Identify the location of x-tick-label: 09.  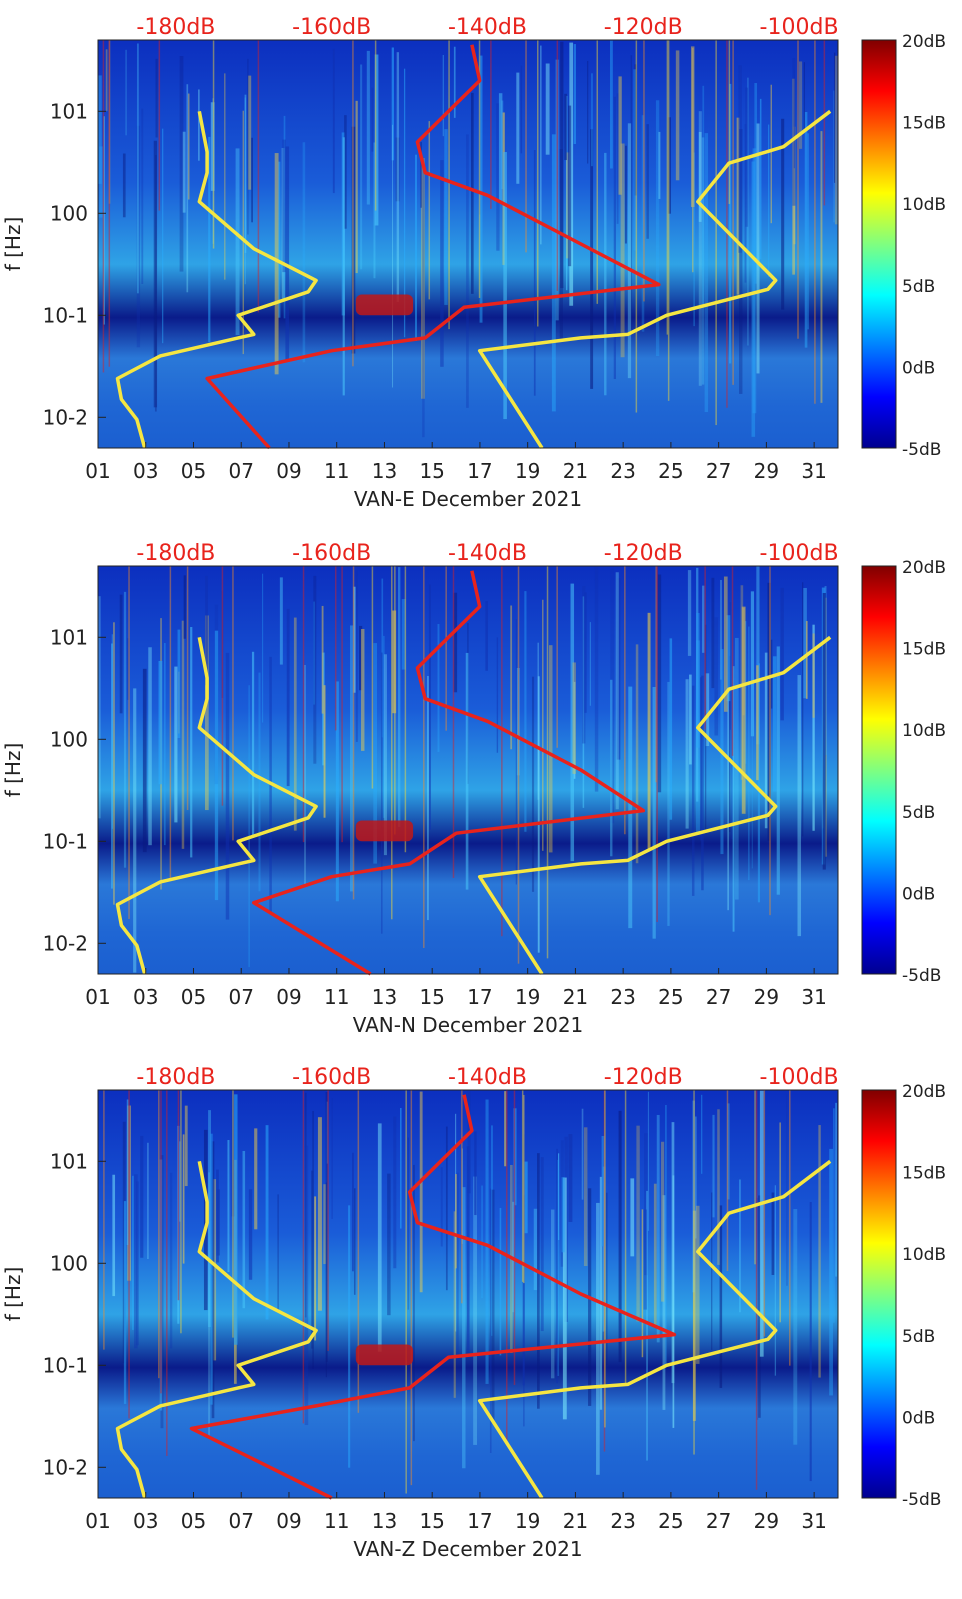
(288, 1521).